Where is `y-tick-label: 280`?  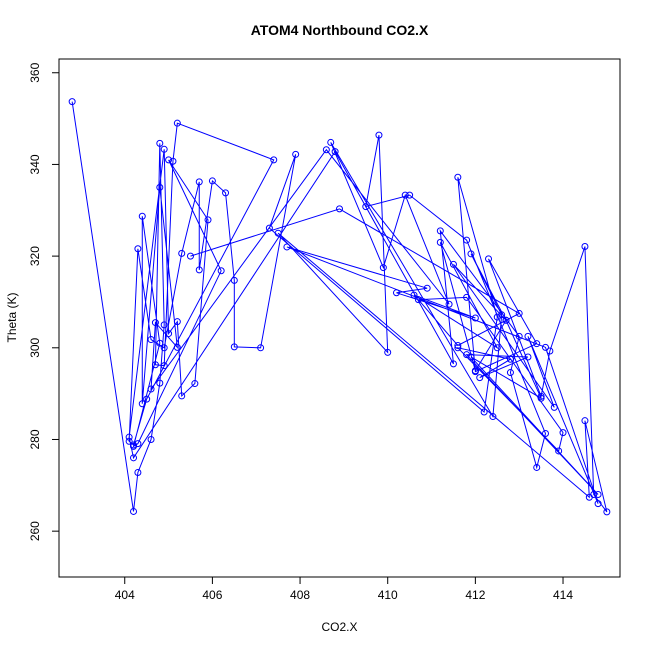 y-tick-label: 280 is located at coordinates (35, 439).